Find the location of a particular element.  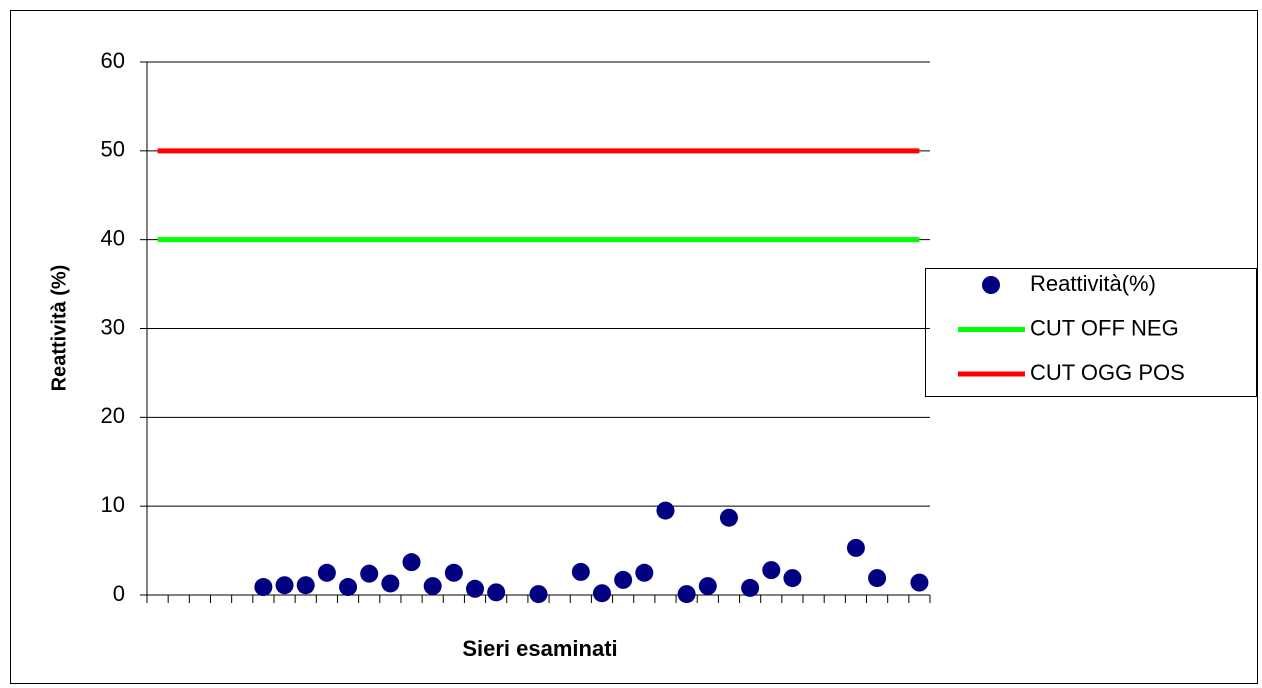

legend-label: Reattività(%) is located at coordinates (1093, 283).